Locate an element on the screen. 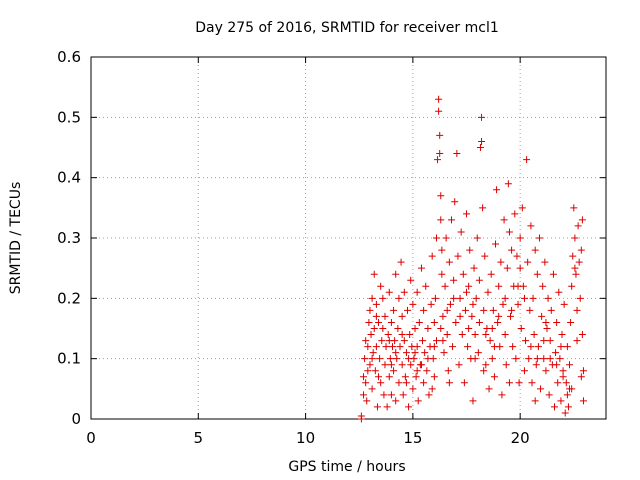  x-tick-label: 15 is located at coordinates (412, 438).